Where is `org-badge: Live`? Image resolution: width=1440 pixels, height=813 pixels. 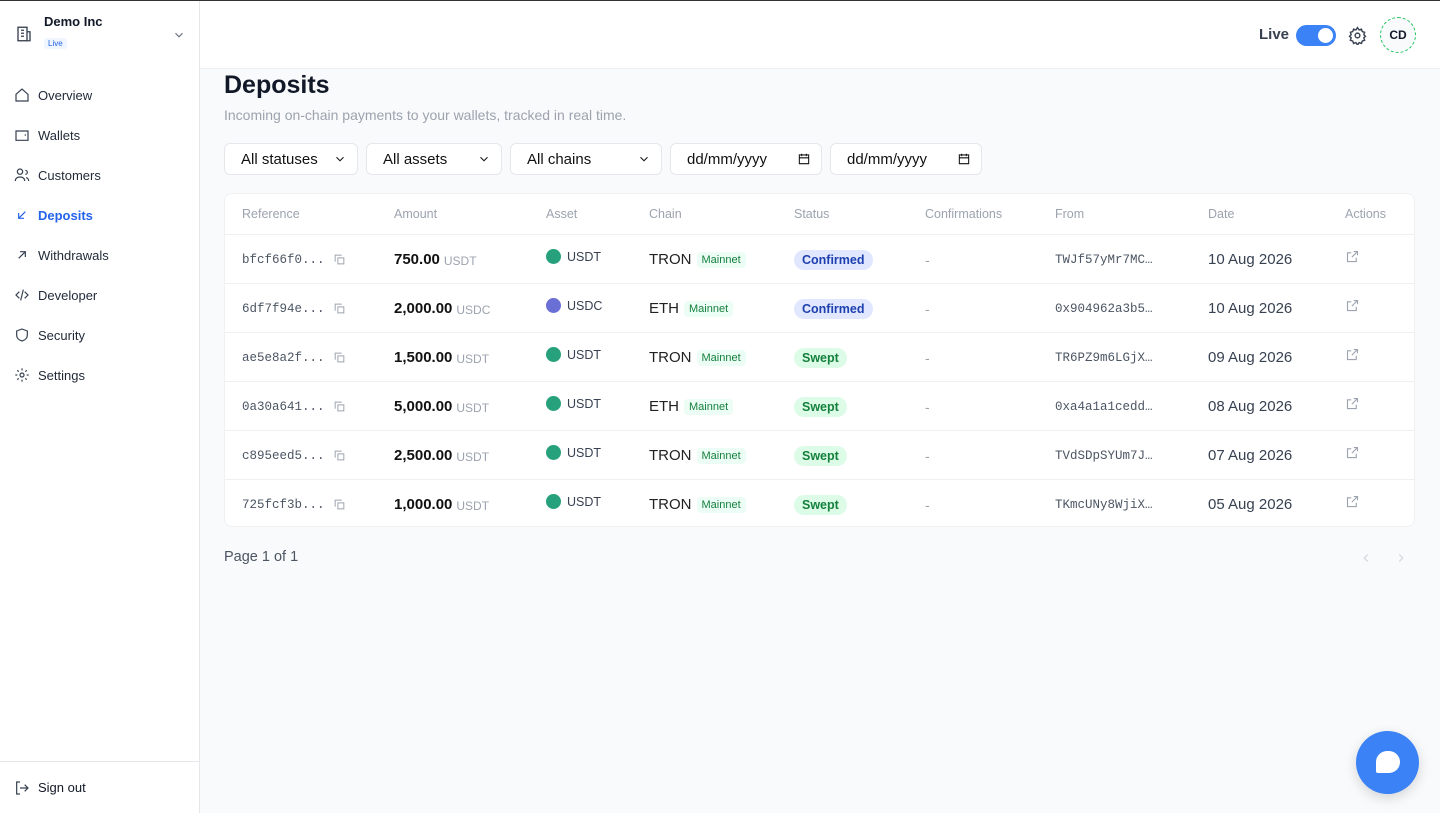 org-badge: Live is located at coordinates (55, 43).